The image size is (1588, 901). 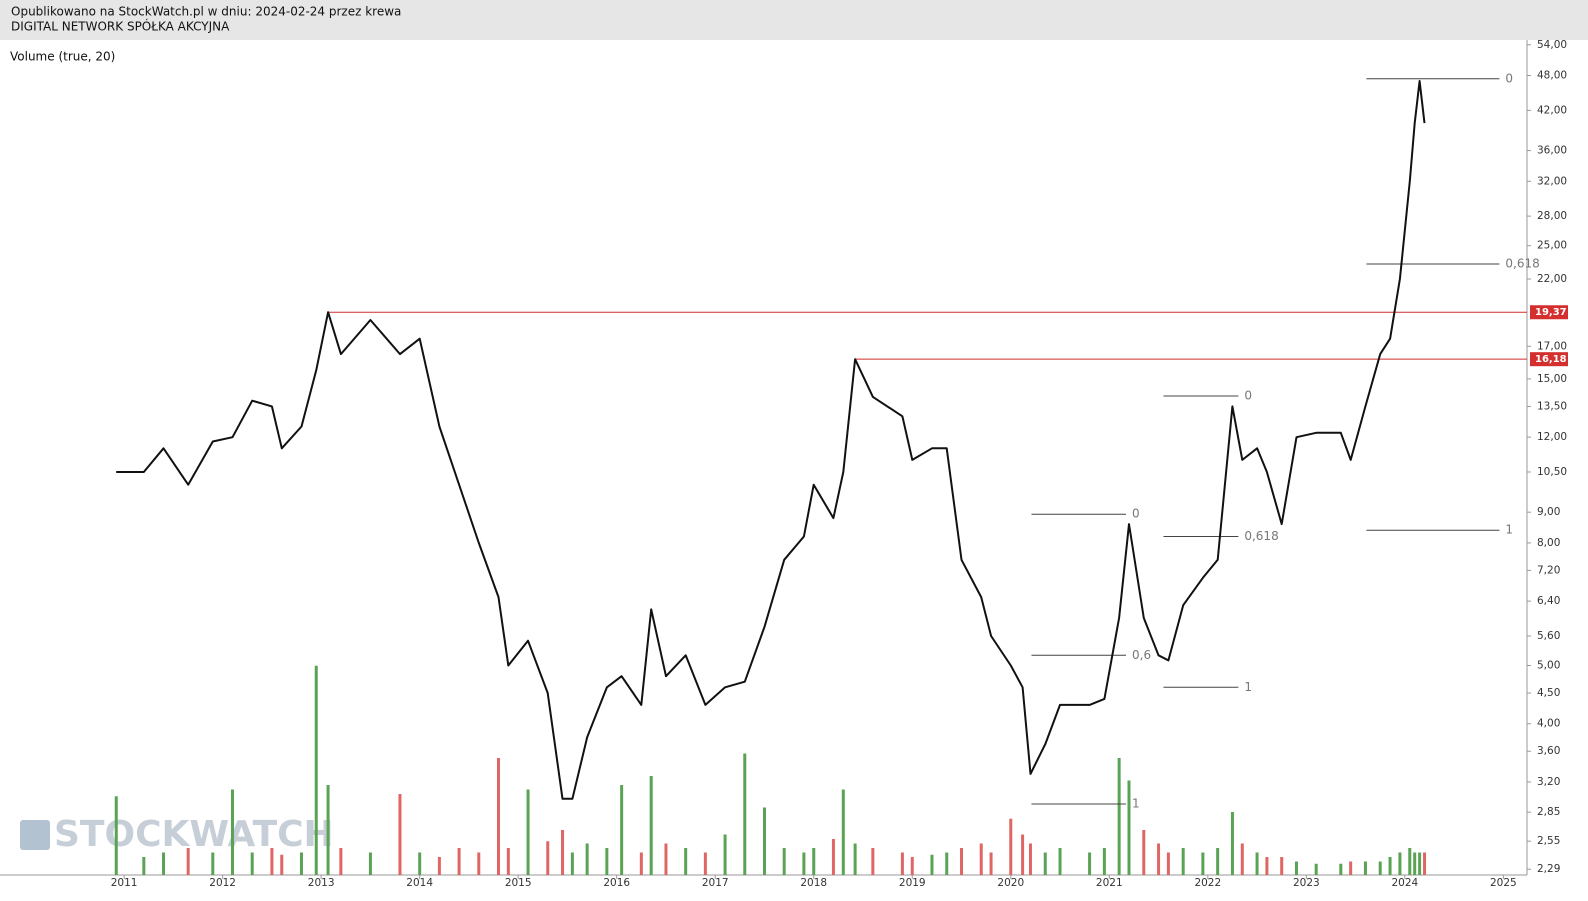 What do you see at coordinates (1552, 379) in the screenshot?
I see `y-tick-label: 15,00` at bounding box center [1552, 379].